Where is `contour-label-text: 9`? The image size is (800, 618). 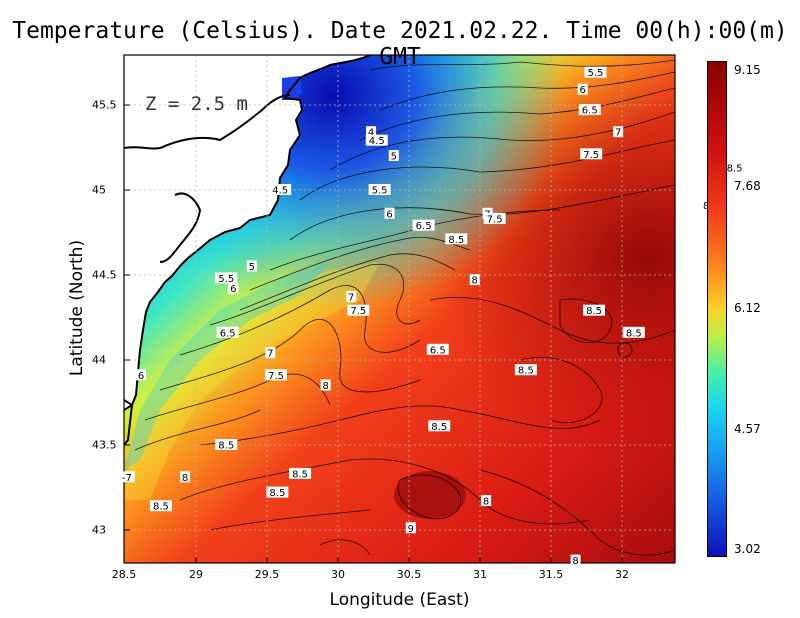
contour-label-text: 9 is located at coordinates (411, 529).